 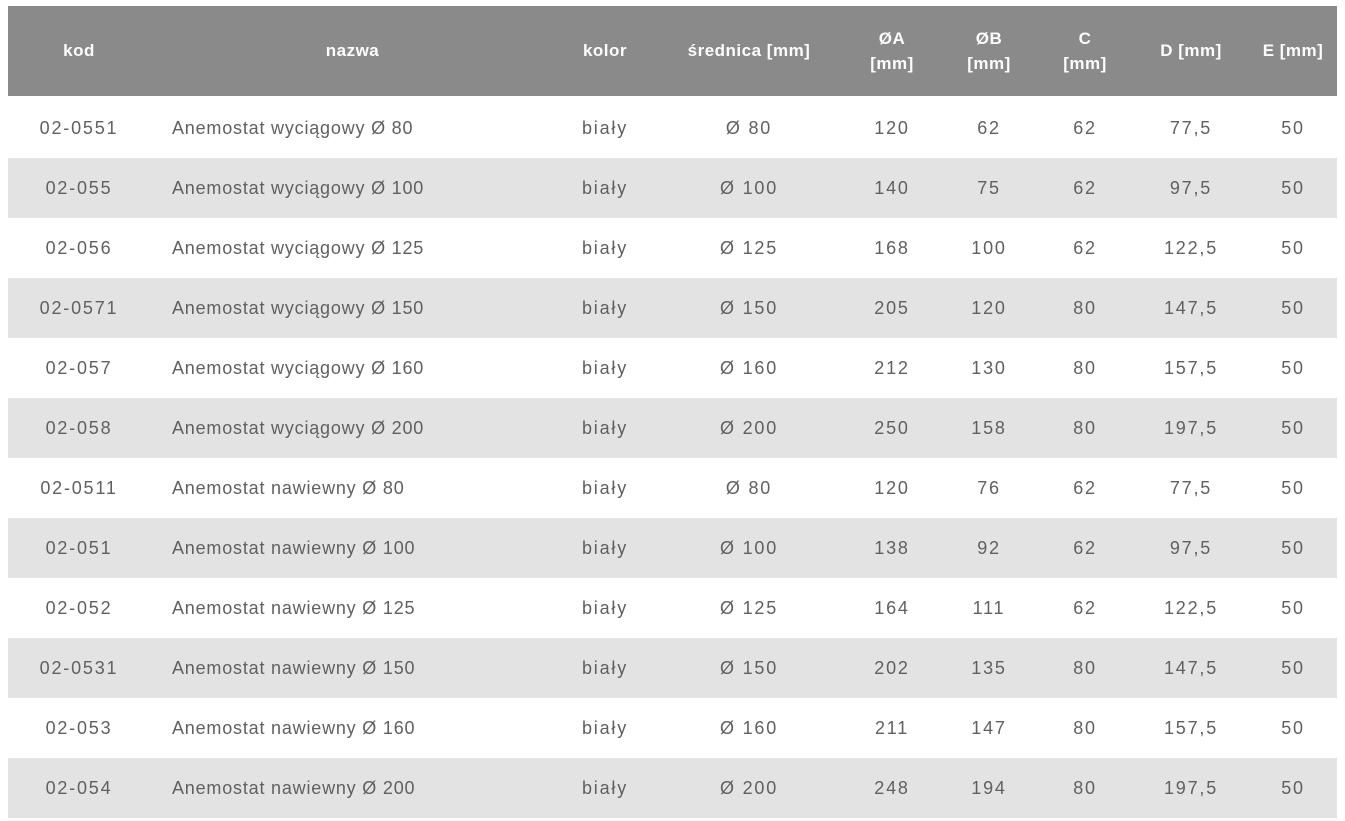 What do you see at coordinates (79, 247) in the screenshot?
I see `cell-kod: 02-056` at bounding box center [79, 247].